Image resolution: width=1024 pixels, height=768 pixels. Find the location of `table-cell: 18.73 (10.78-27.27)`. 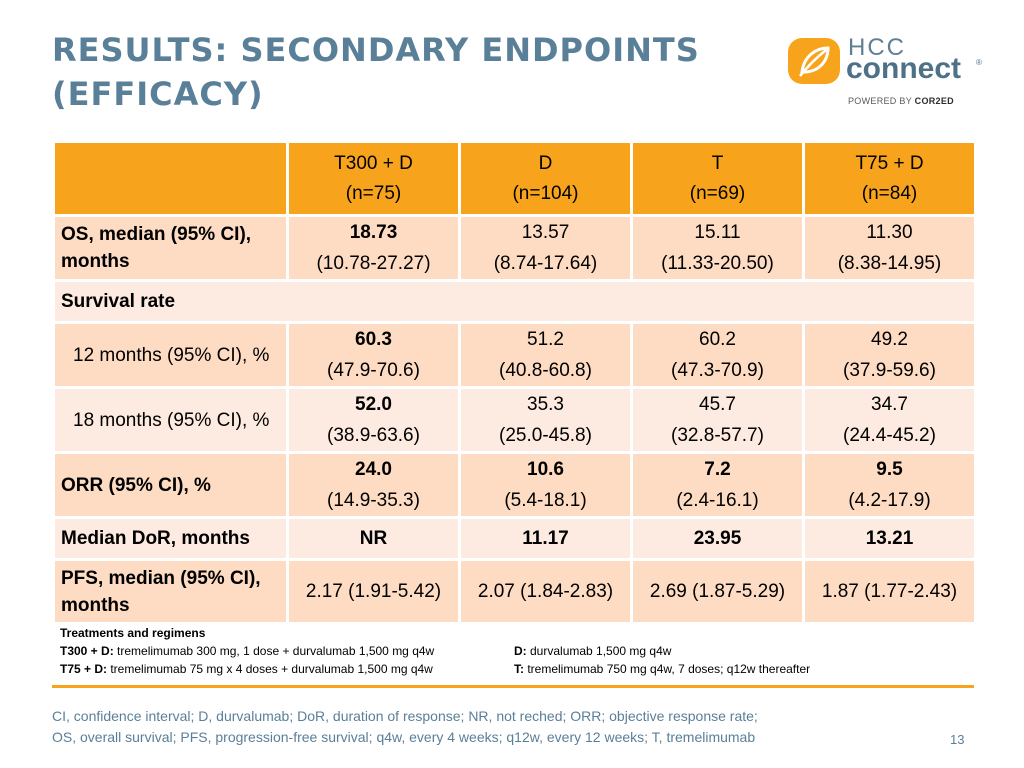

table-cell: 18.73 (10.78-27.27) is located at coordinates (373, 248).